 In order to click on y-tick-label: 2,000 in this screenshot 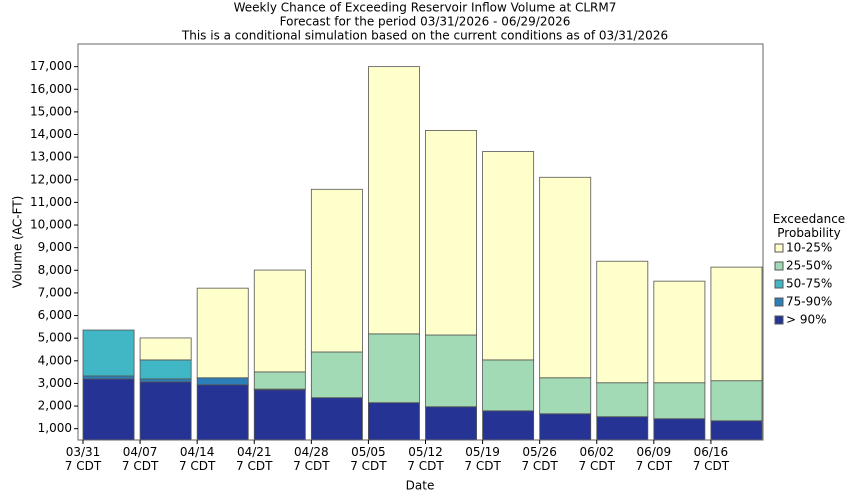, I will do `click(55, 406)`.